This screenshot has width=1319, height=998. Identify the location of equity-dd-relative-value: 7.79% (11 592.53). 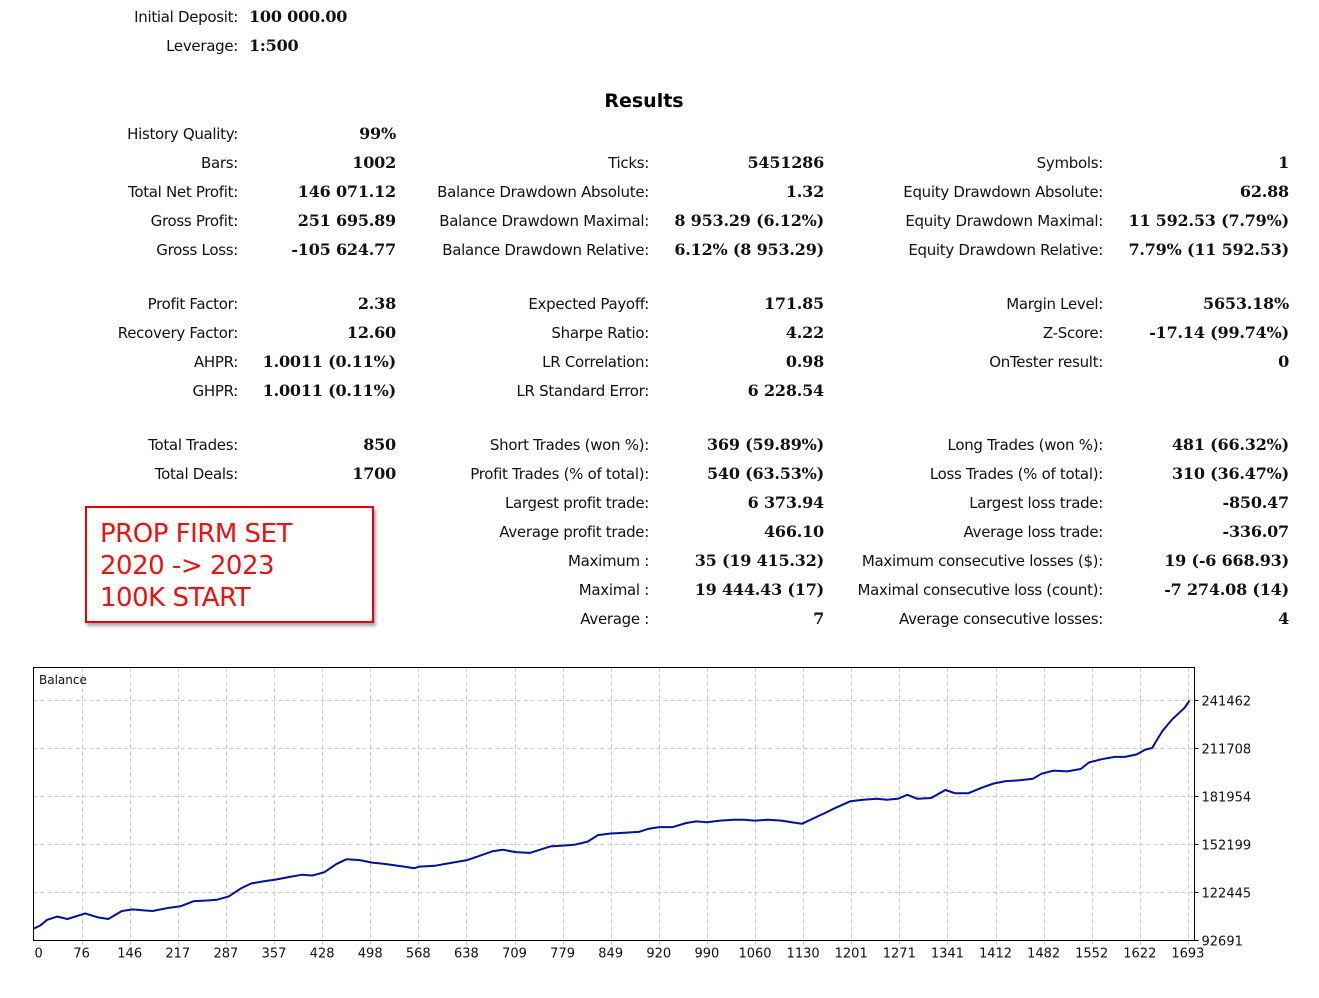
(1208, 249).